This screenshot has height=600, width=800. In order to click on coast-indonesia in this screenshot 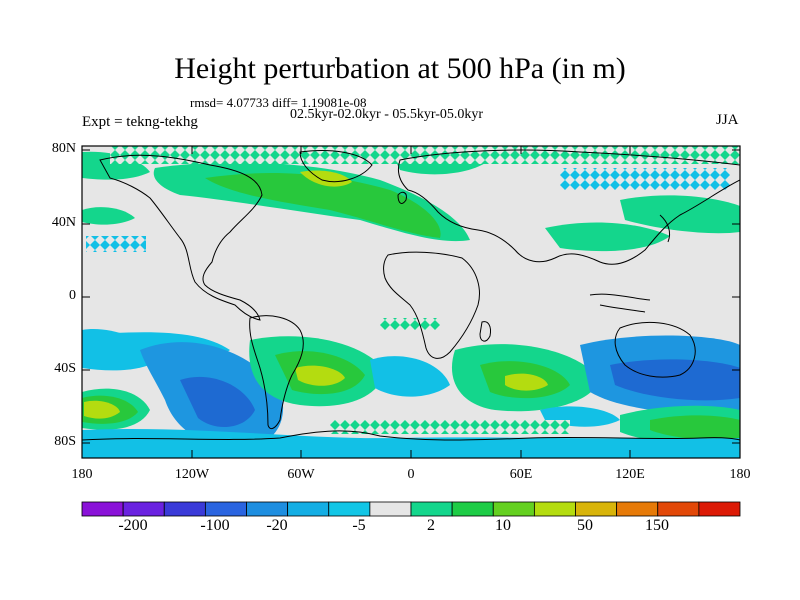, I will do `click(620, 303)`.